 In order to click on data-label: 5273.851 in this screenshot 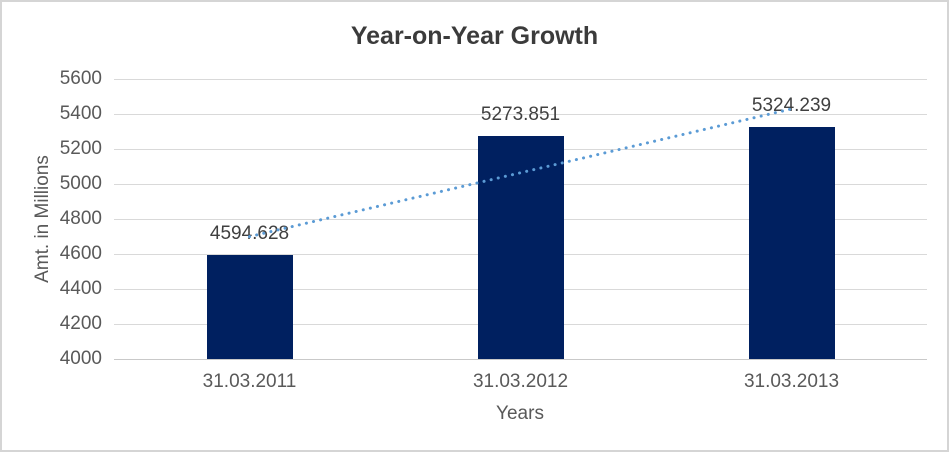, I will do `click(520, 115)`.